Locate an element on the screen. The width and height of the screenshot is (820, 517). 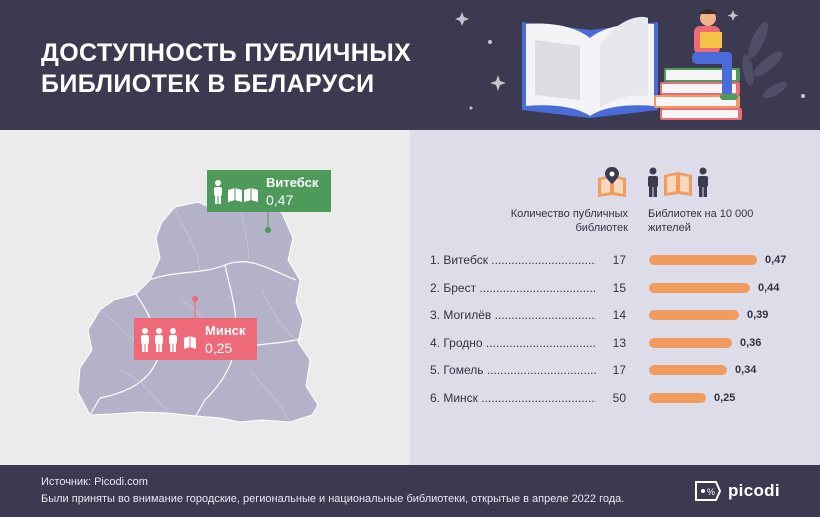
row-bar-value: 0,44 is located at coordinates (769, 287).